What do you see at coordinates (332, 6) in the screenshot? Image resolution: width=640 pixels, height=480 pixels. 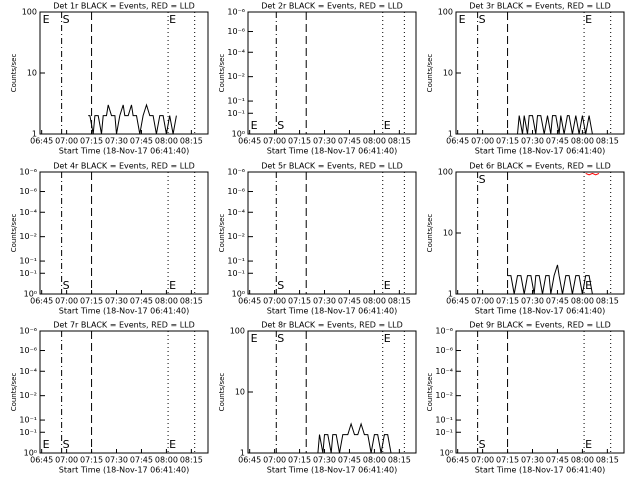 I see `panel-title: Det 2r BLACK = Events, RED = LLD` at bounding box center [332, 6].